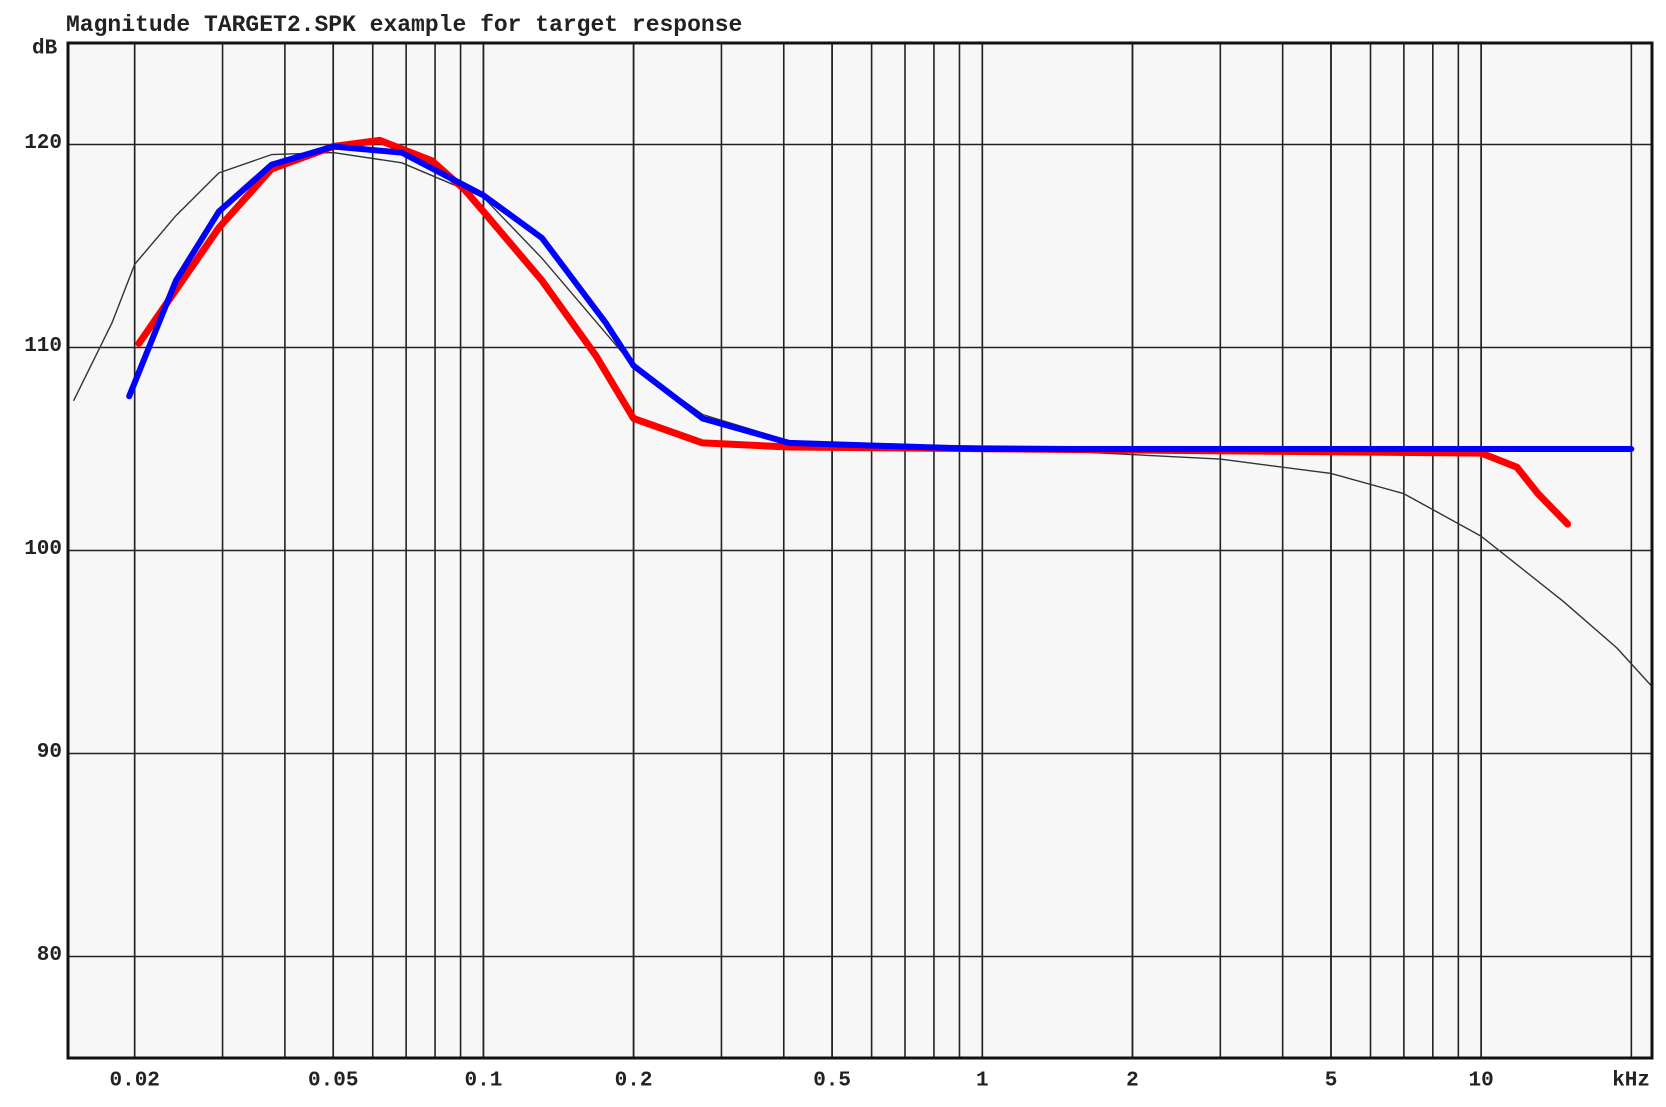 The height and width of the screenshot is (1107, 1666). Describe the element at coordinates (1481, 1081) in the screenshot. I see `x-tick-label: 10` at that location.